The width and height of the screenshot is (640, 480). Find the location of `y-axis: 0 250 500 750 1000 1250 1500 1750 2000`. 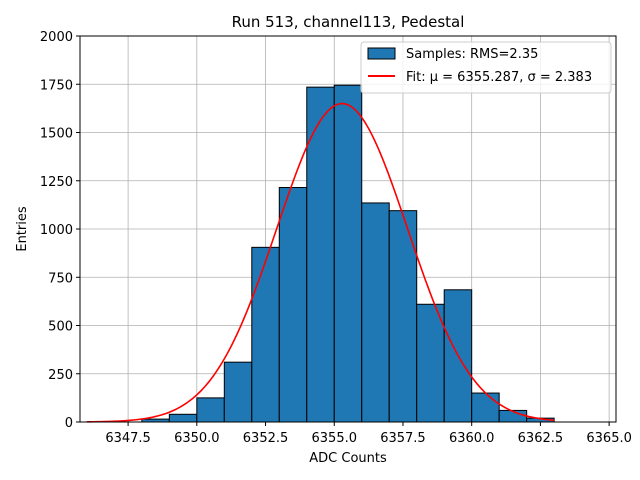

y-axis: 0 250 500 750 1000 1250 1500 1750 2000 is located at coordinates (60, 230).